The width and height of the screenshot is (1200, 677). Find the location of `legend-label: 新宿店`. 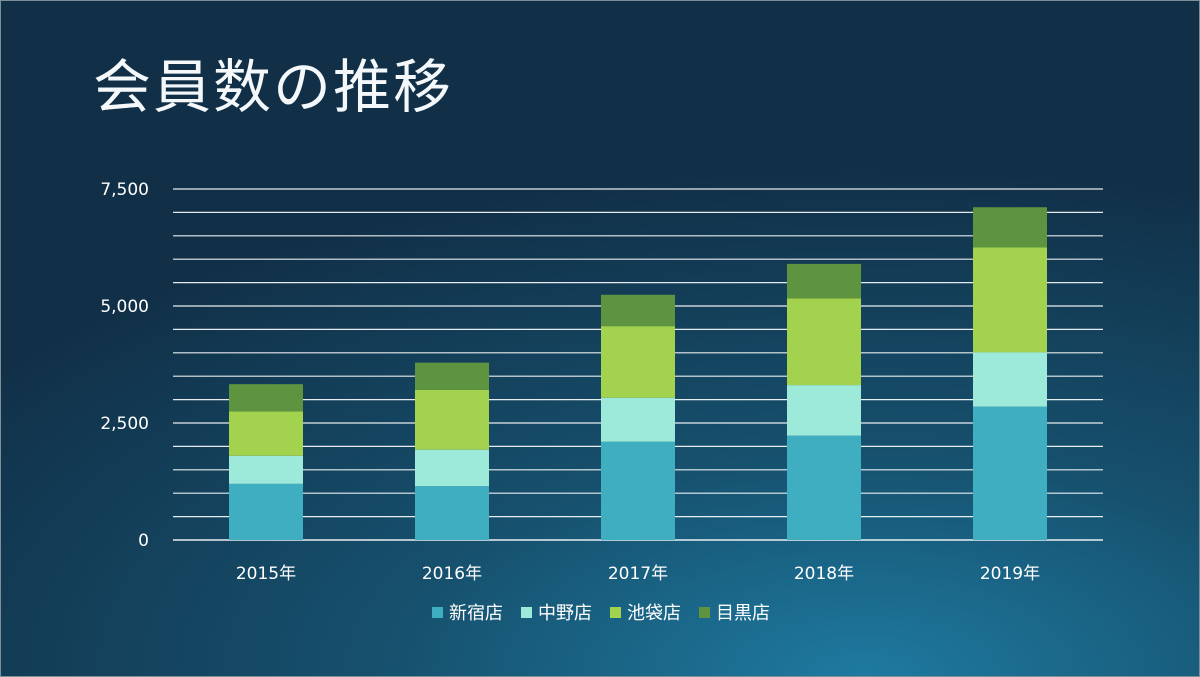

legend-label: 新宿店 is located at coordinates (476, 613).